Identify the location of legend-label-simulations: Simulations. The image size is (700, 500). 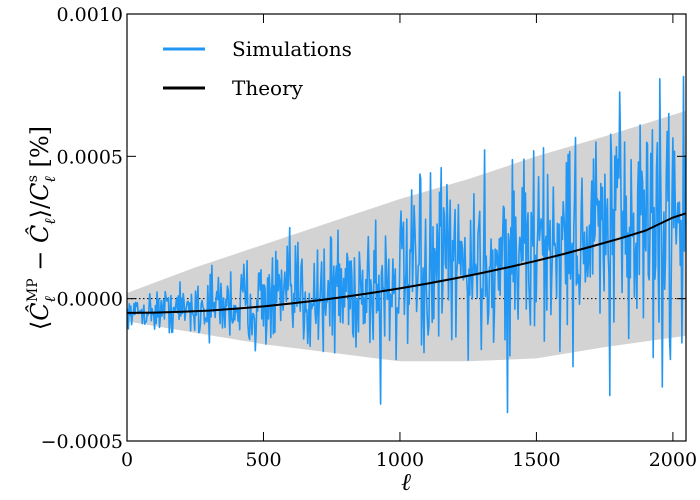
(292, 49).